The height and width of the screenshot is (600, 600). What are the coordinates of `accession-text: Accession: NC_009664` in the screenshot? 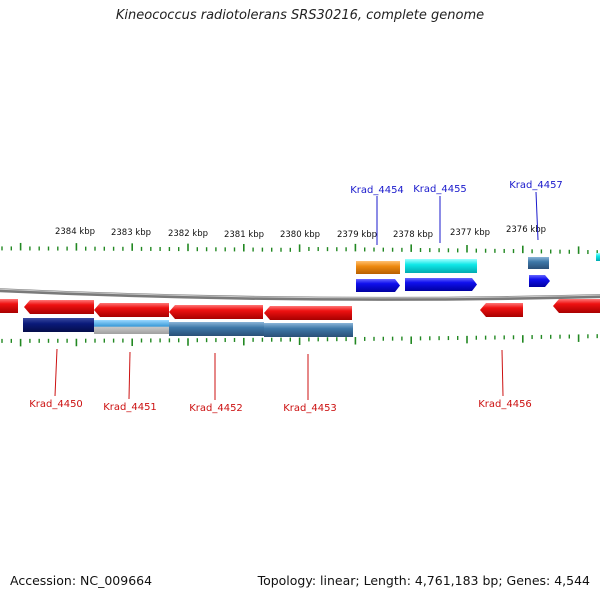 It's located at (81, 580).